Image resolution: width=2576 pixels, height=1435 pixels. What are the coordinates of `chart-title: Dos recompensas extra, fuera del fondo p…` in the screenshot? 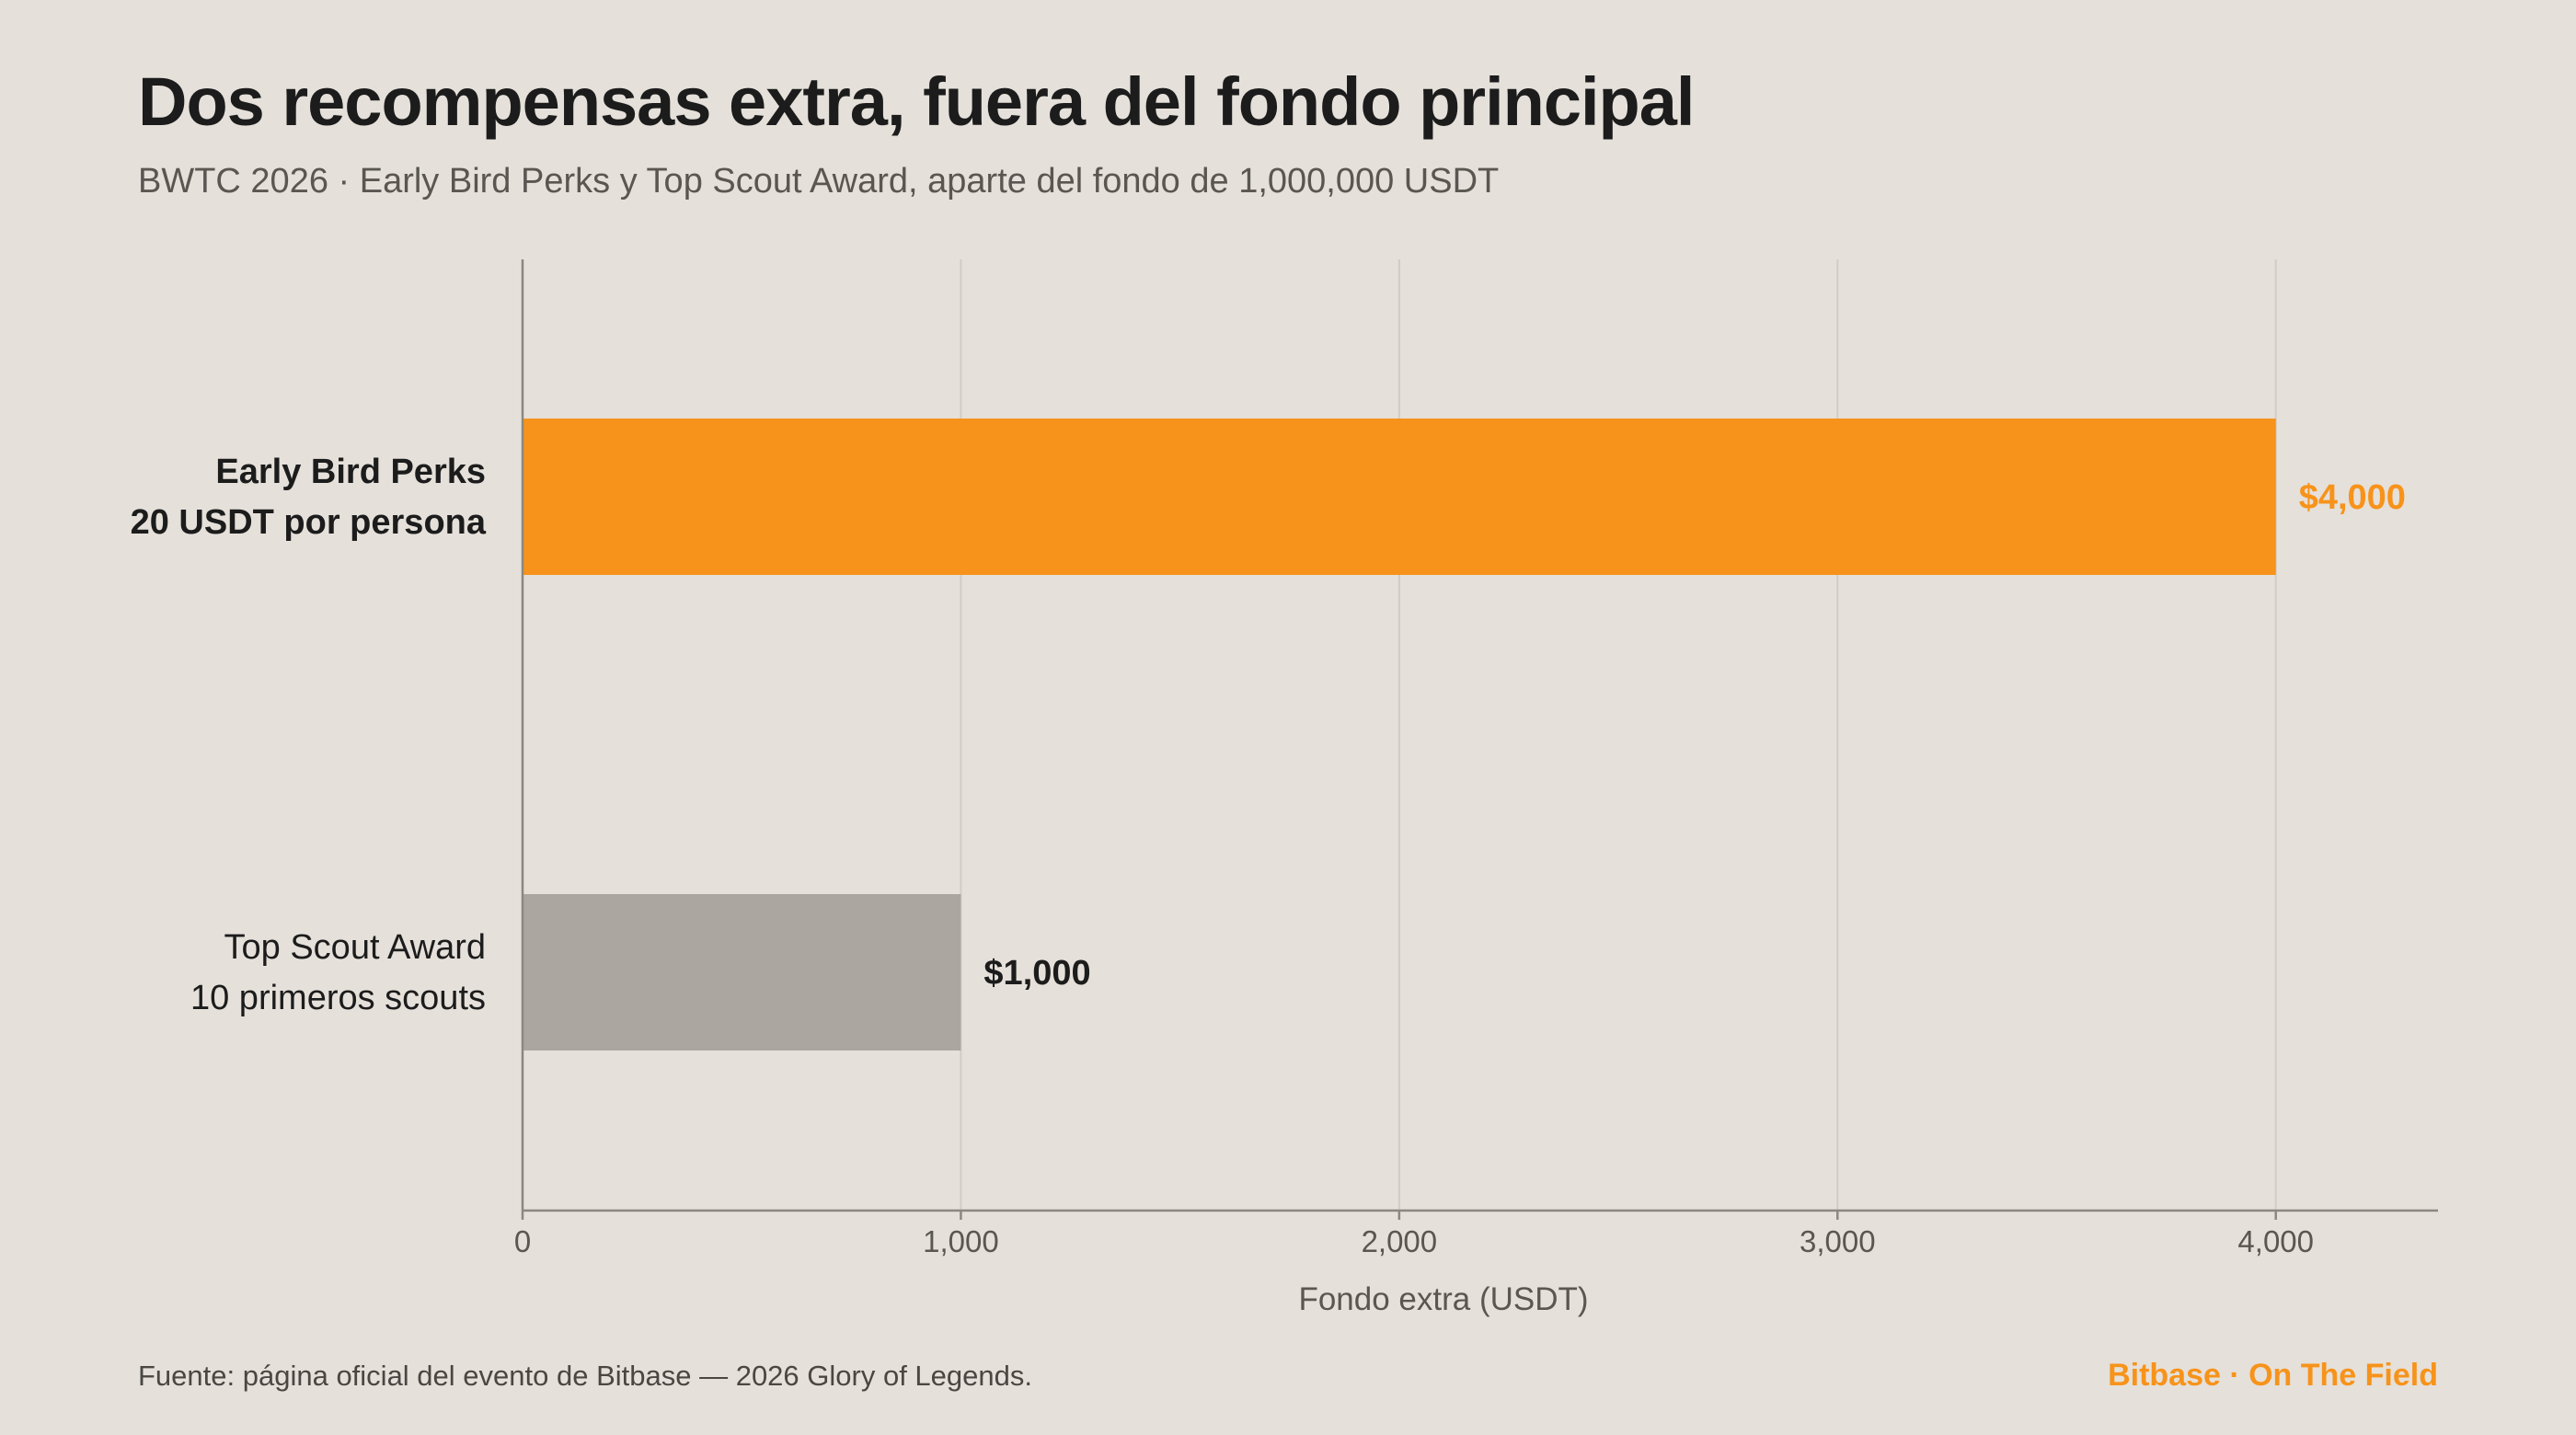 It's located at (916, 101).